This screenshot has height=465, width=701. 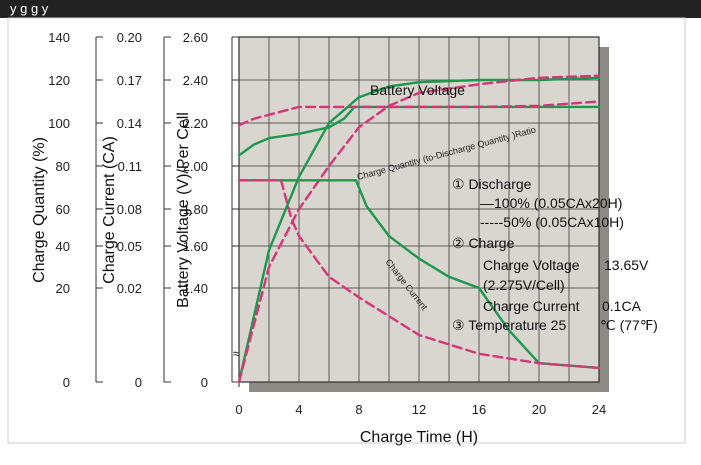 What do you see at coordinates (539, 409) in the screenshot?
I see `x-tick-label: 20` at bounding box center [539, 409].